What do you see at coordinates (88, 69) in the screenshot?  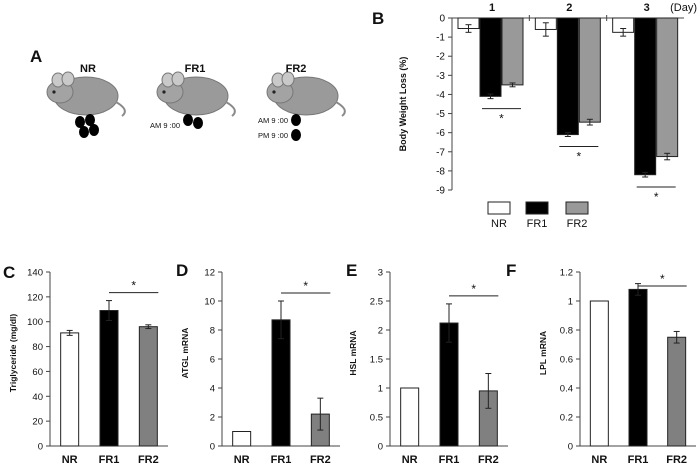 I see `group-label-nr: NR` at bounding box center [88, 69].